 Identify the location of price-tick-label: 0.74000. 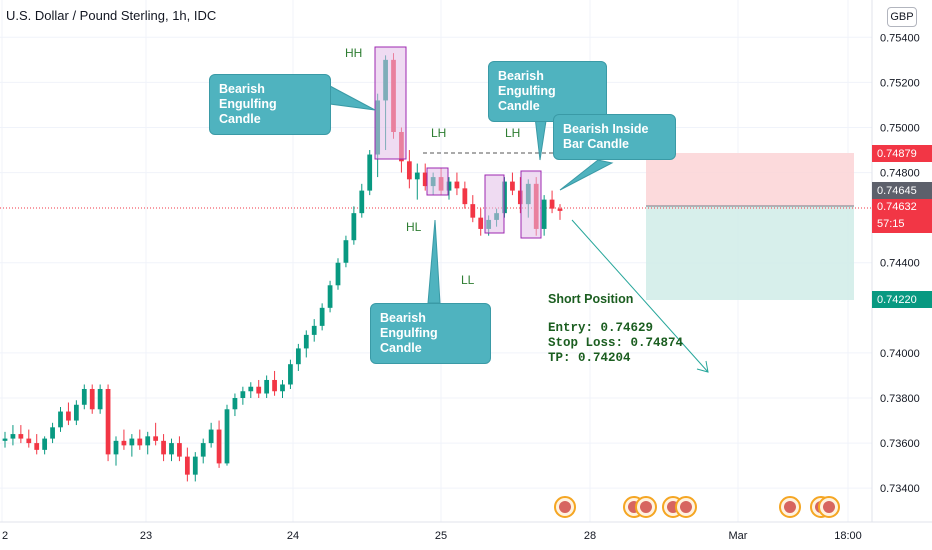
(900, 354).